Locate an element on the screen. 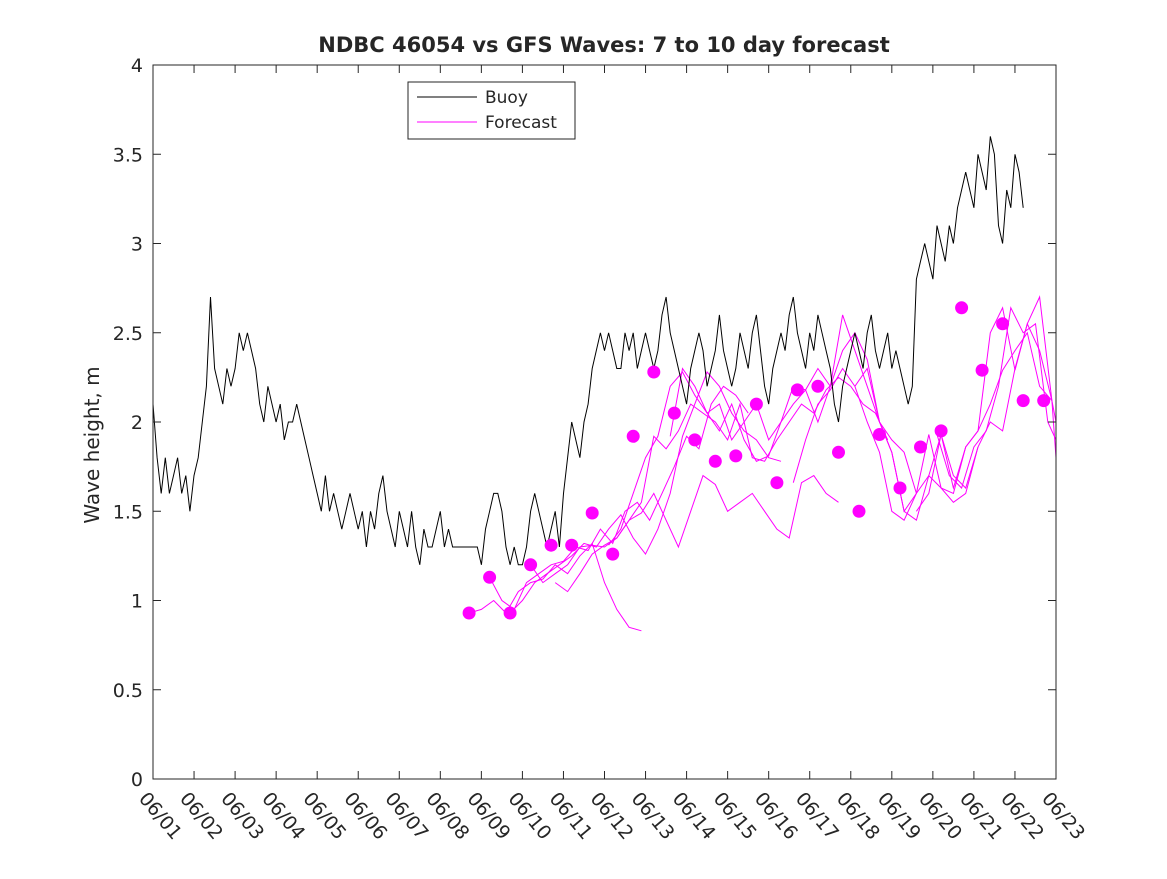 This screenshot has width=1167, height=879. x-tick-label: 06/09 is located at coordinates (489, 816).